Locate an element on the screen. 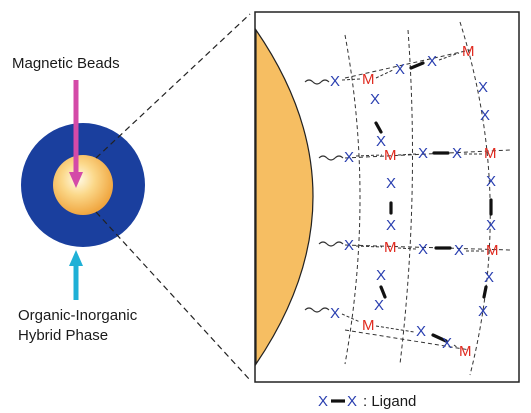 Image resolution: width=531 pixels, height=413 pixels. bead-surface is located at coordinates (284, 197).